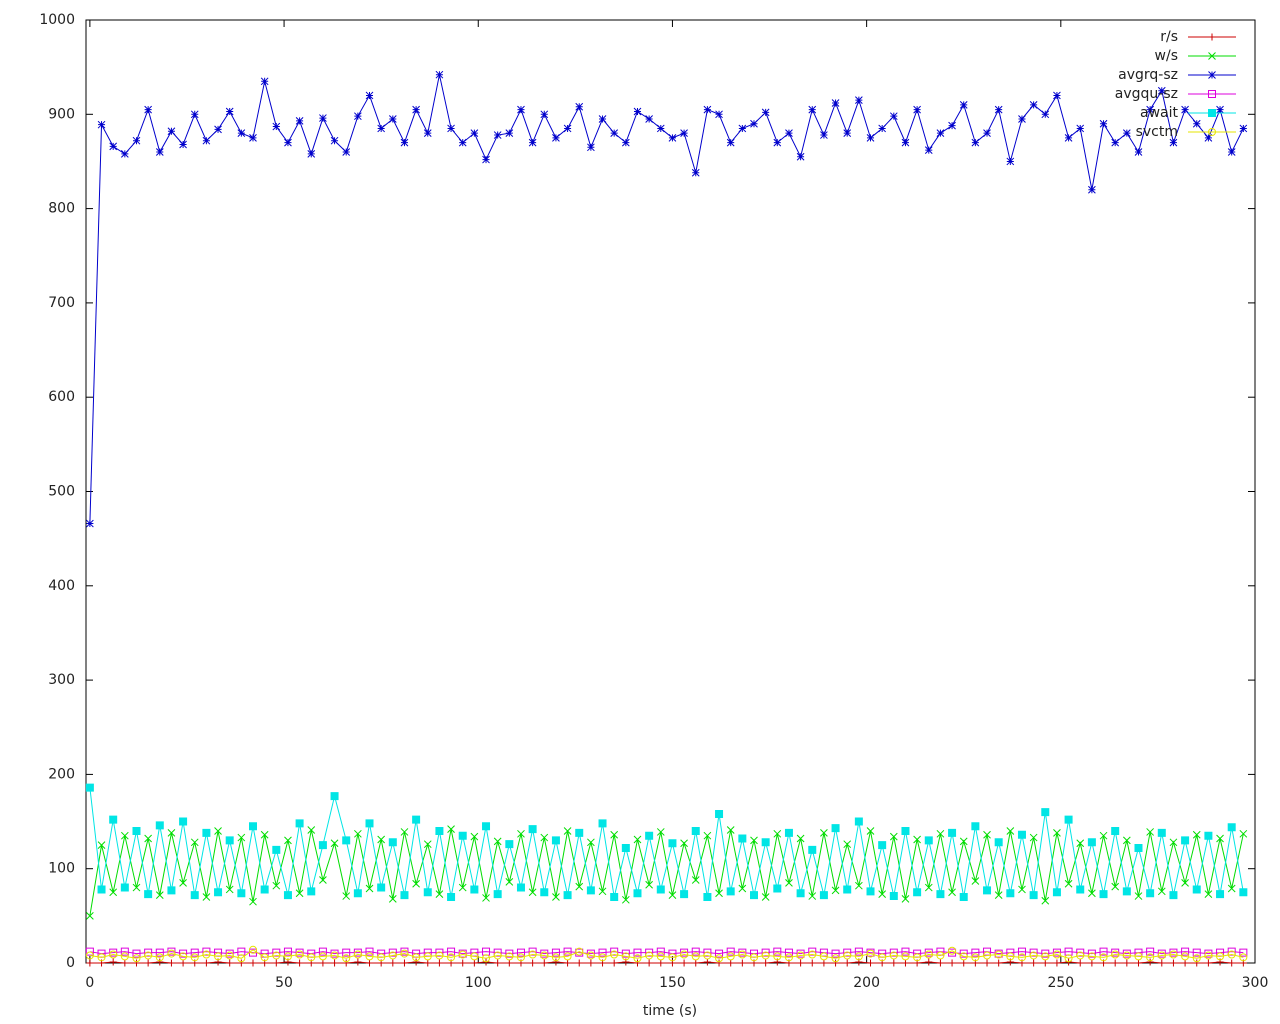 The image size is (1280, 1024). What do you see at coordinates (1148, 75) in the screenshot?
I see `legend-label: avgrq-sz` at bounding box center [1148, 75].